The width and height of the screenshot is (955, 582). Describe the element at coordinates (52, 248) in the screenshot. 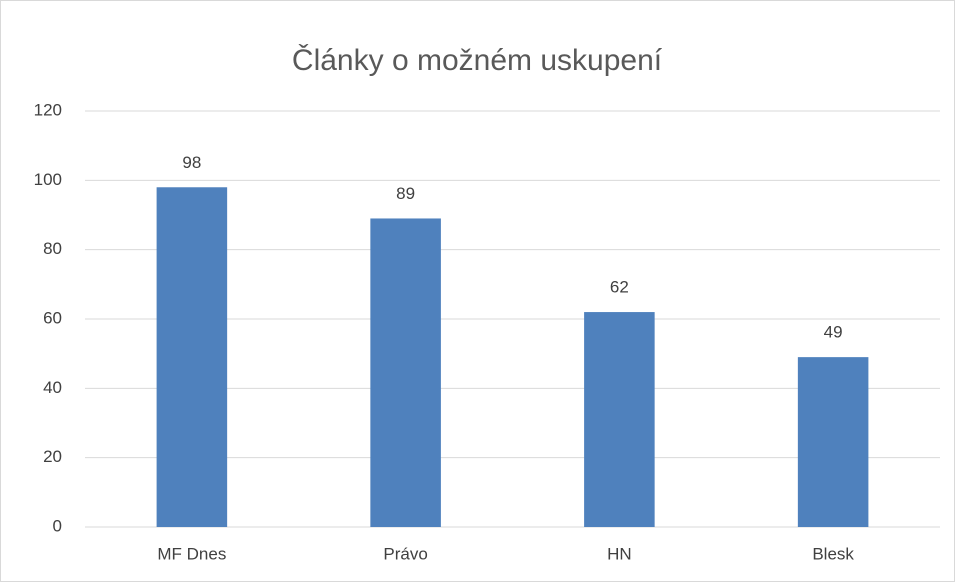

I see `y-tick-label: 80` at that location.